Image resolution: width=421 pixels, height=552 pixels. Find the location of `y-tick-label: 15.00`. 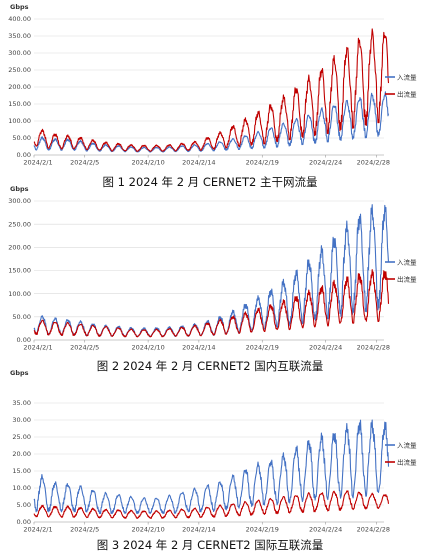

y-tick-label: 15.00 is located at coordinates (21, 471).